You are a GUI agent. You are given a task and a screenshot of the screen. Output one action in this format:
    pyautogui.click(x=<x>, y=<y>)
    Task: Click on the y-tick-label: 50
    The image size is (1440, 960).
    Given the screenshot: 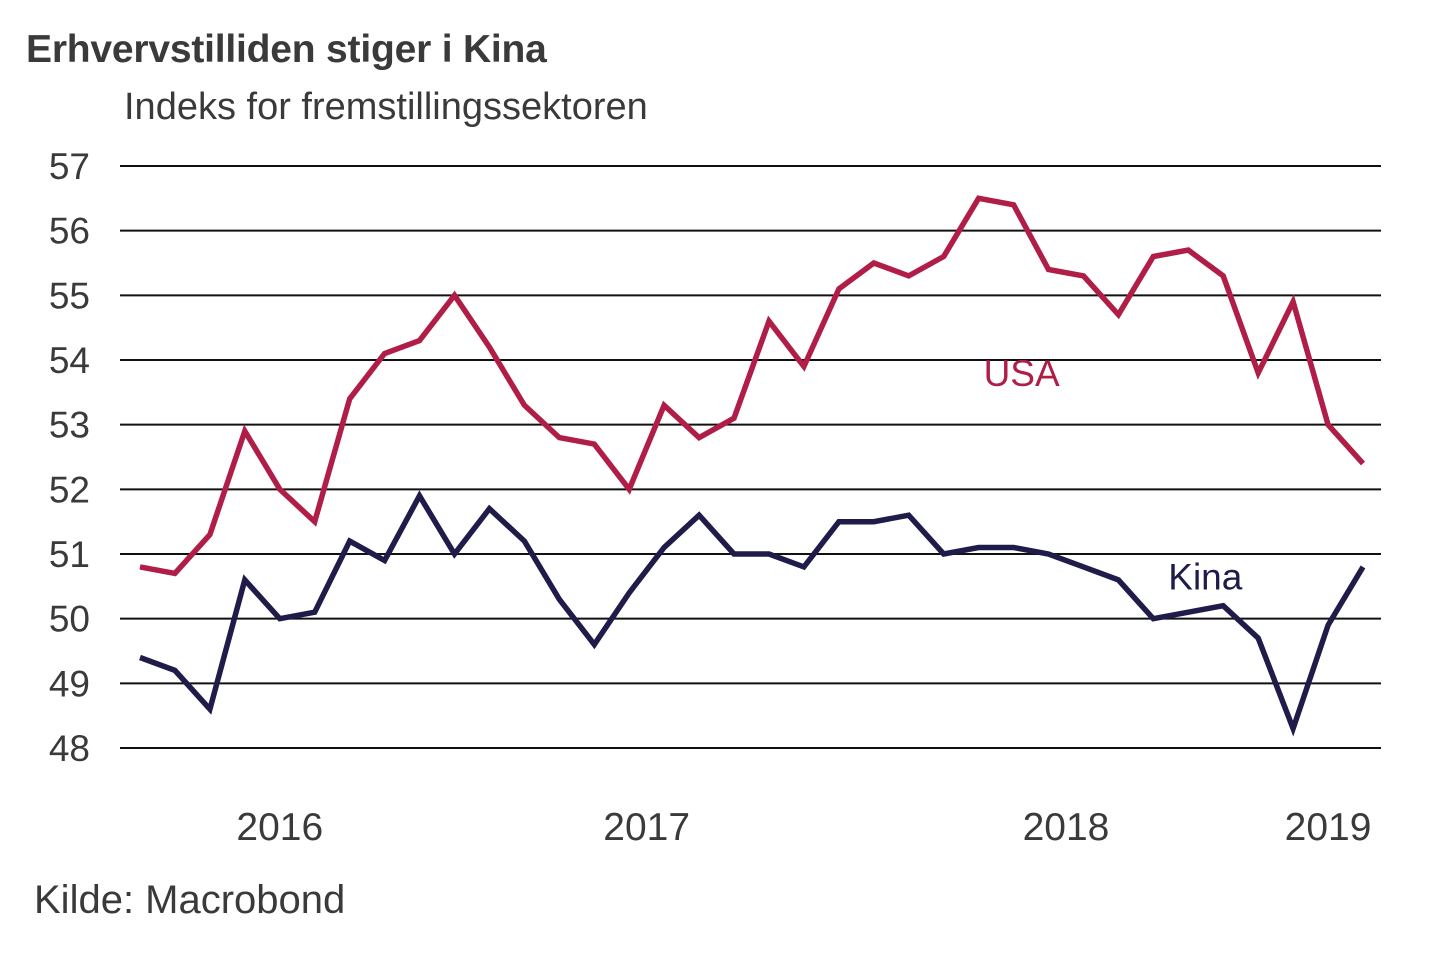 What is the action you would take?
    pyautogui.click(x=69, y=619)
    